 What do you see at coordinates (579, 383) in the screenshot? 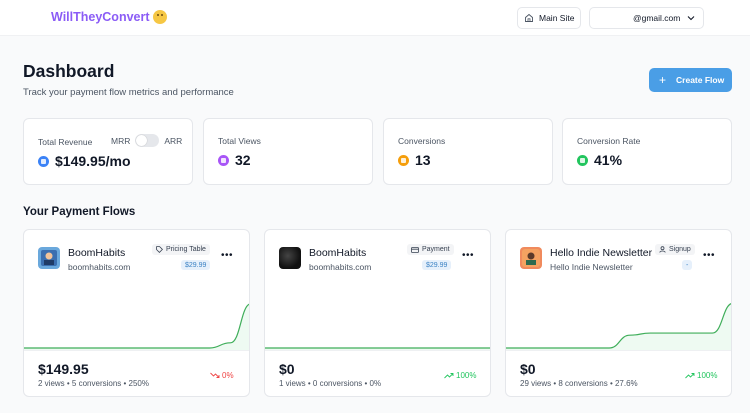
I see `flow-meta: 29 views • 8 conversions • 27.6%` at bounding box center [579, 383].